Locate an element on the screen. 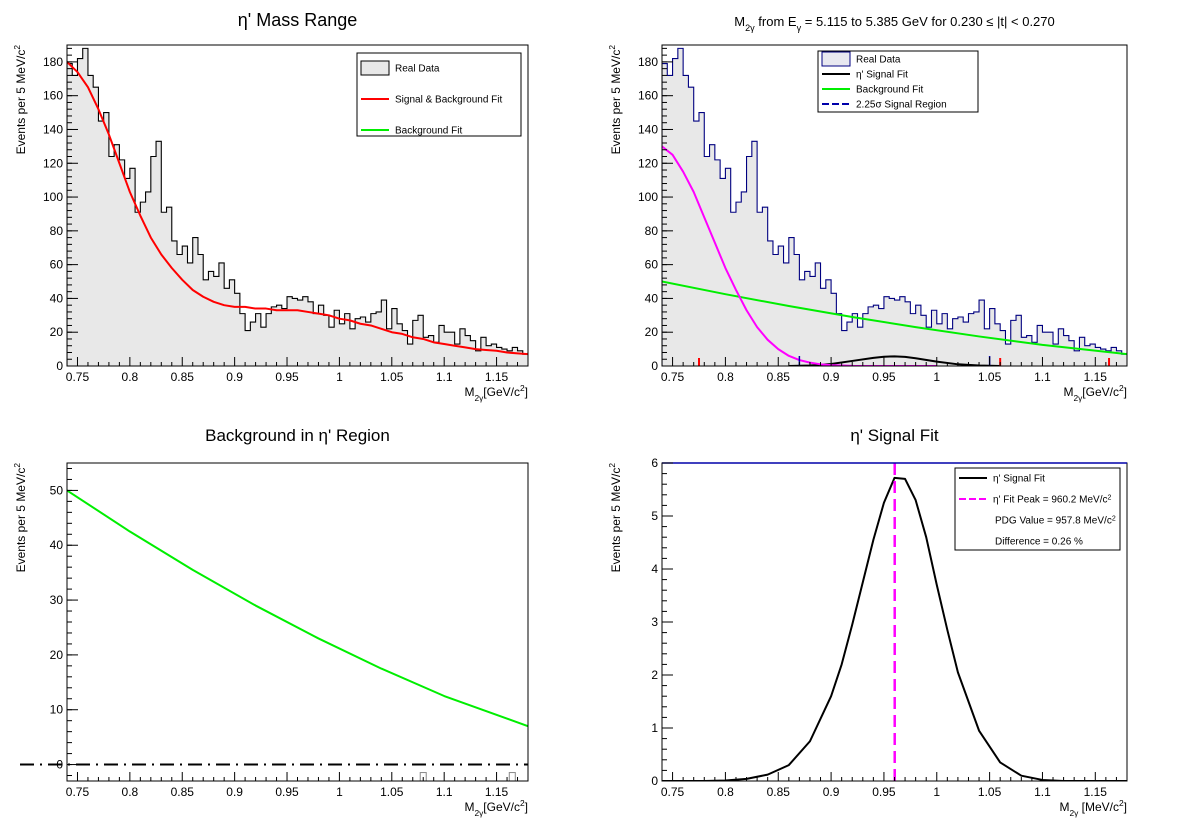 The image size is (1198, 830). legend-label-0: η' Signal Fit is located at coordinates (1019, 479).